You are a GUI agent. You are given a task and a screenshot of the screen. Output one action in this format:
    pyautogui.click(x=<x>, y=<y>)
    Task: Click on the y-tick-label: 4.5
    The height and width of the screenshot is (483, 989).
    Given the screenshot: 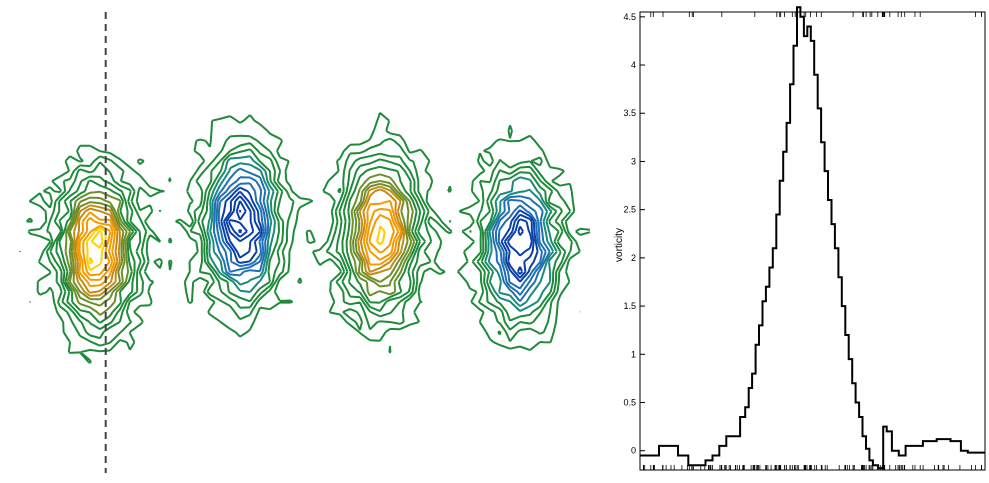 What is the action you would take?
    pyautogui.click(x=629, y=17)
    